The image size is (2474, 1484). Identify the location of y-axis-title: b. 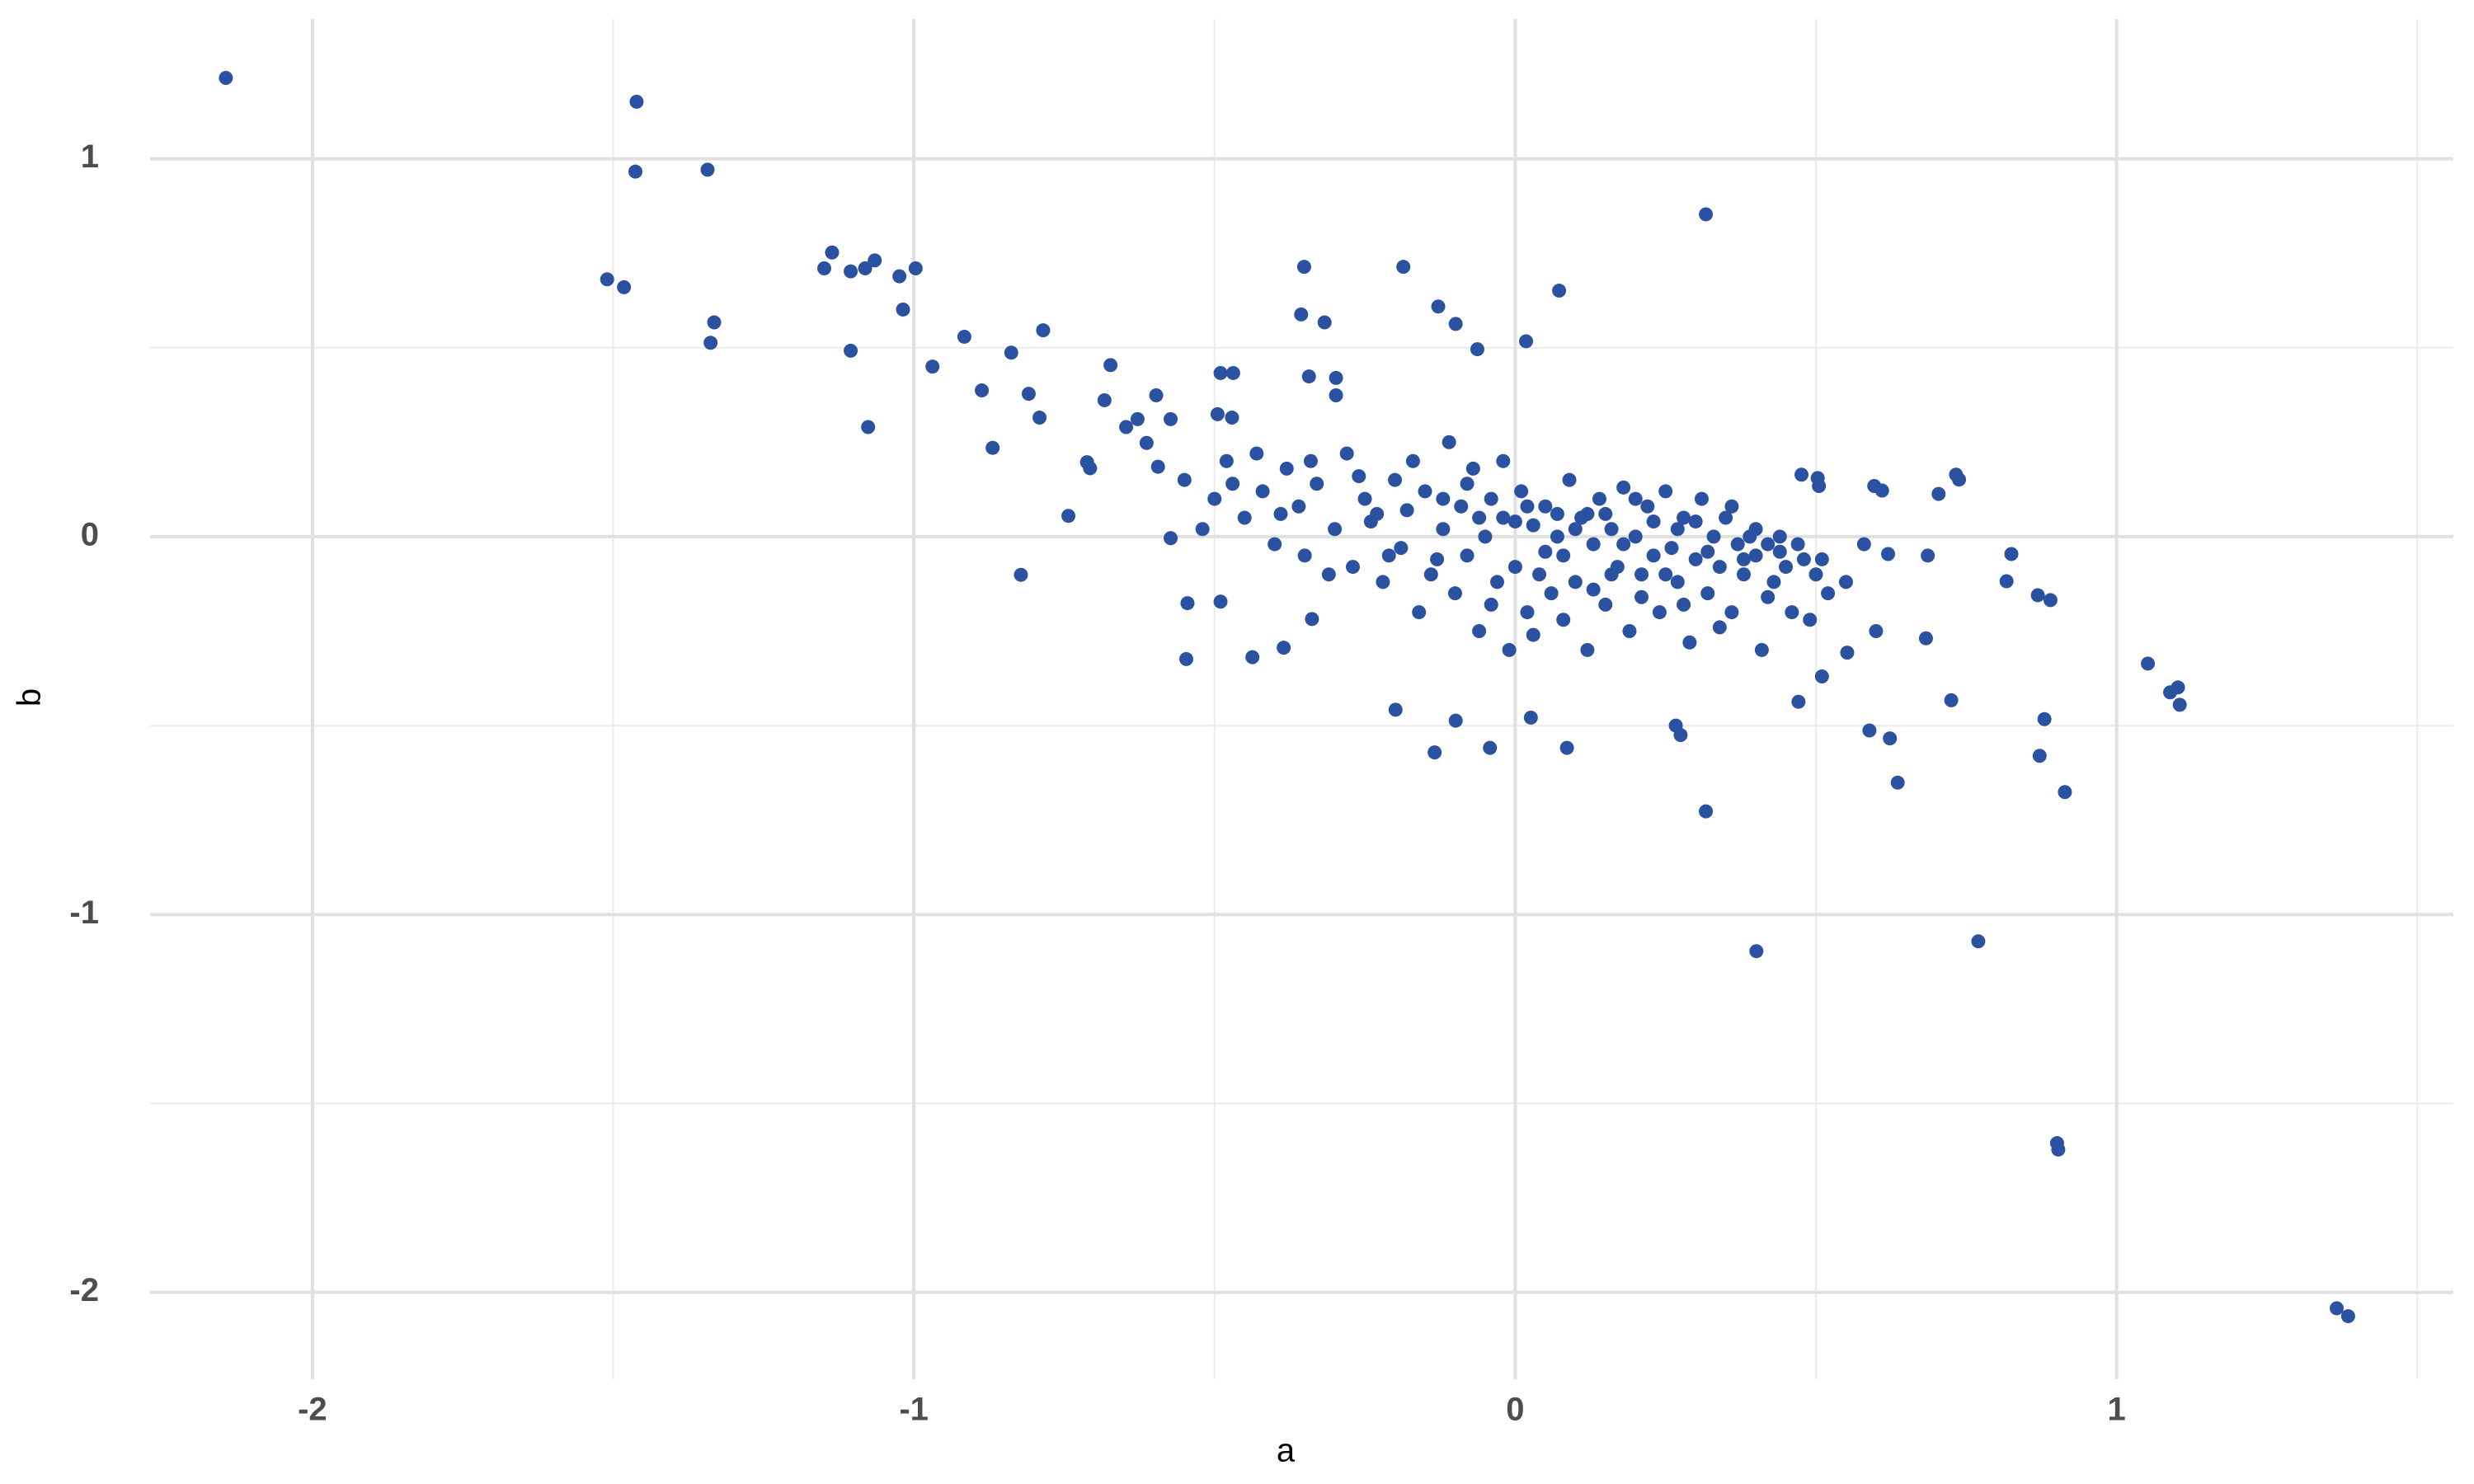
(30, 697).